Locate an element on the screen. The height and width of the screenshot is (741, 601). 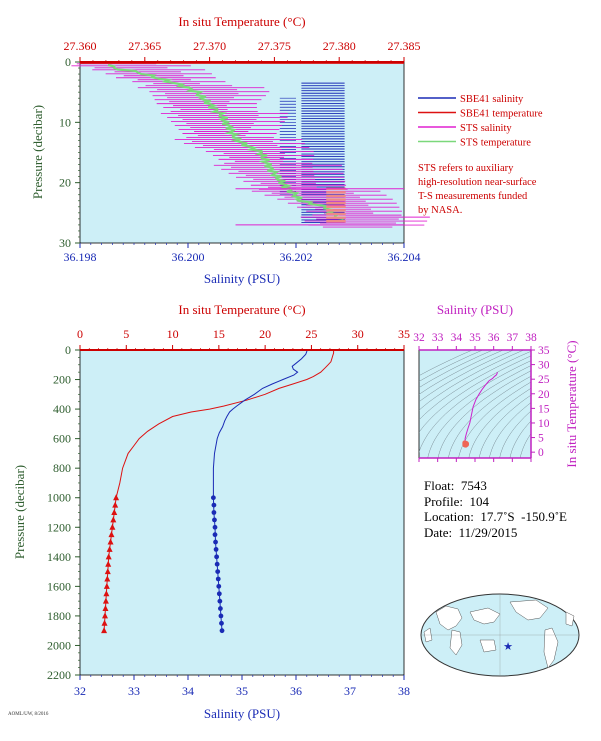
sts-note-line: by NASA. is located at coordinates (440, 210).